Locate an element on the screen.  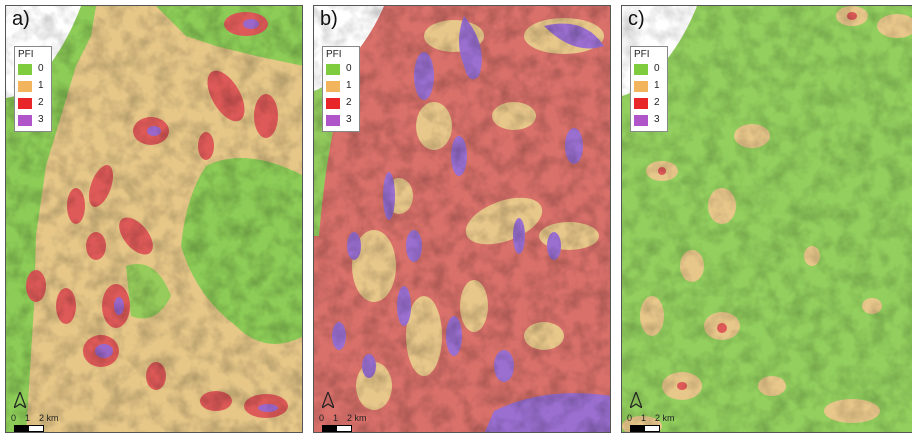
panel-label: c) is located at coordinates (636, 19).